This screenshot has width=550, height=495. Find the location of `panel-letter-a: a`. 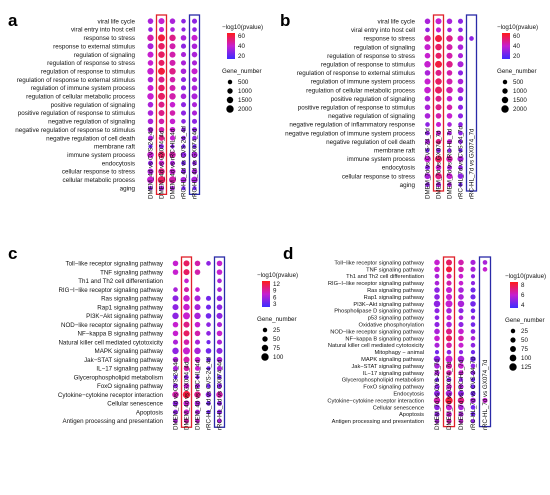

panel-letter-a: a is located at coordinates (13, 20).